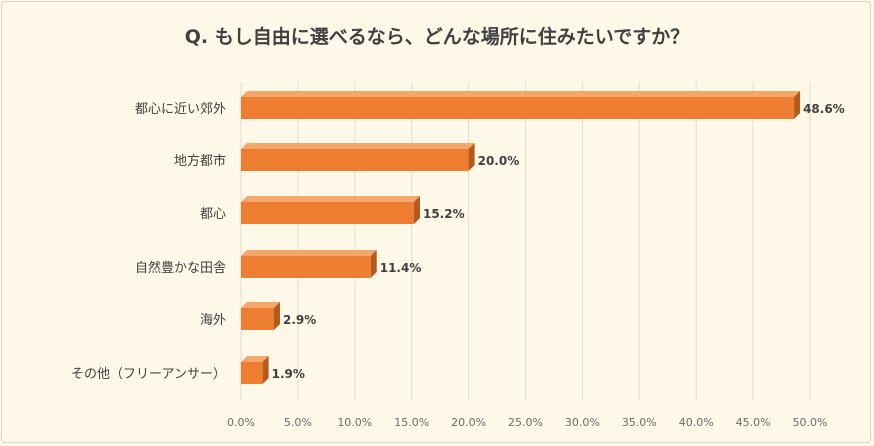 This screenshot has height=446, width=874. Describe the element at coordinates (200, 161) in the screenshot. I see `category-label: 地方都市` at that location.